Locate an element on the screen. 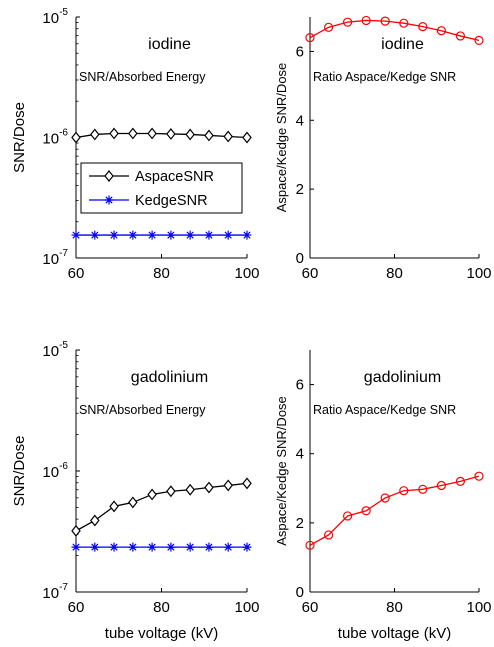 The image size is (494, 647). y-tick-label: 6 is located at coordinates (300, 385).